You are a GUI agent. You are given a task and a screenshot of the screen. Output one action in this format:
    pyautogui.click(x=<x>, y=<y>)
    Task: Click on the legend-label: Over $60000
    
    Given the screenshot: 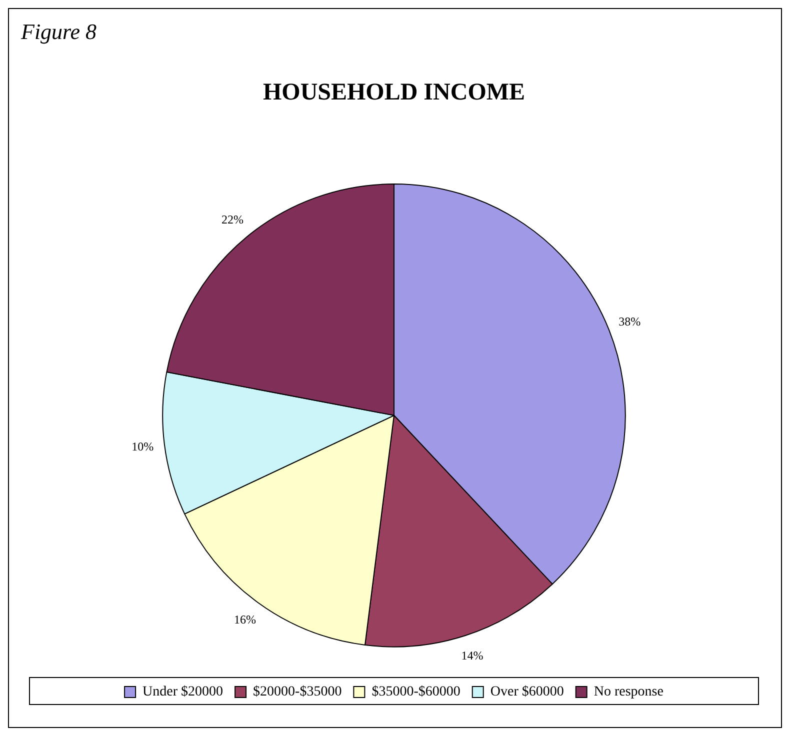 What is the action you would take?
    pyautogui.click(x=527, y=692)
    